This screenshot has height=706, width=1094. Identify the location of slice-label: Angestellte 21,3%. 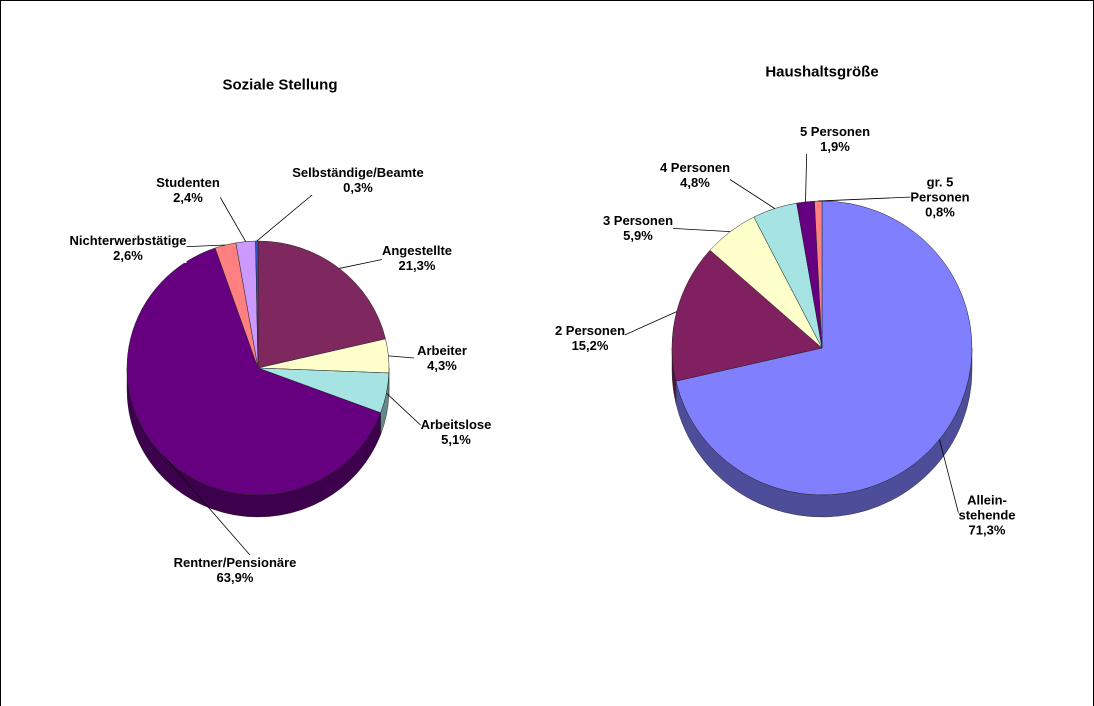
(417, 258).